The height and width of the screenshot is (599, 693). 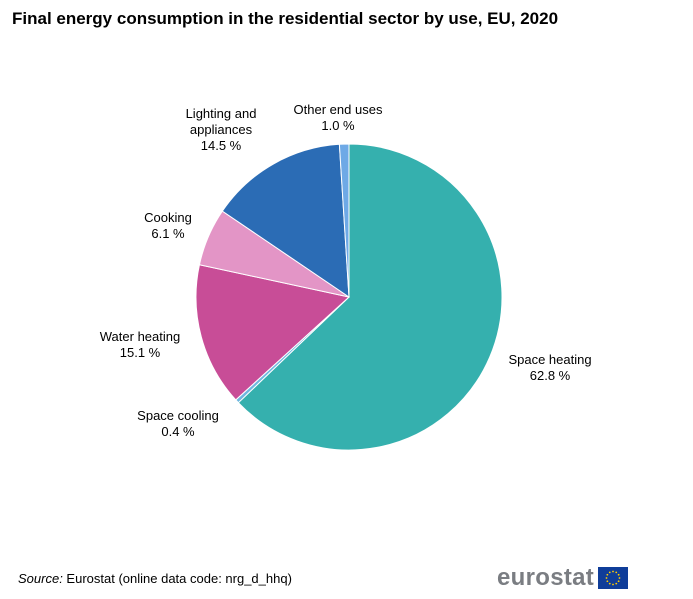 What do you see at coordinates (140, 352) in the screenshot?
I see `slice-value-water-heating: 15.1 %` at bounding box center [140, 352].